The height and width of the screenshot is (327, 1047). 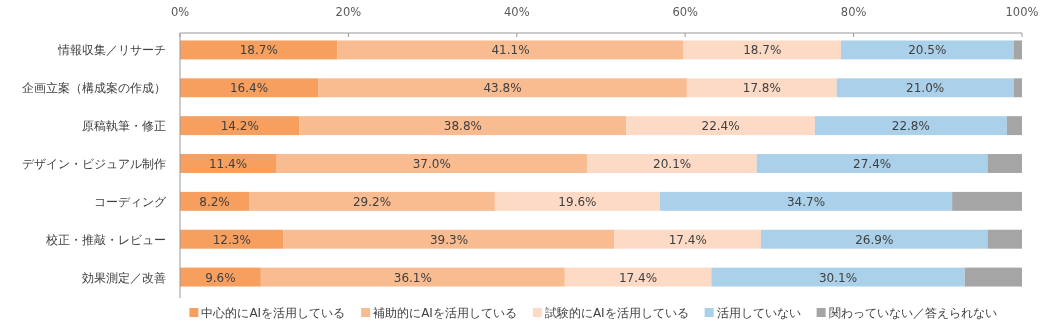 I want to click on data-label: 38.8%, so click(x=462, y=126).